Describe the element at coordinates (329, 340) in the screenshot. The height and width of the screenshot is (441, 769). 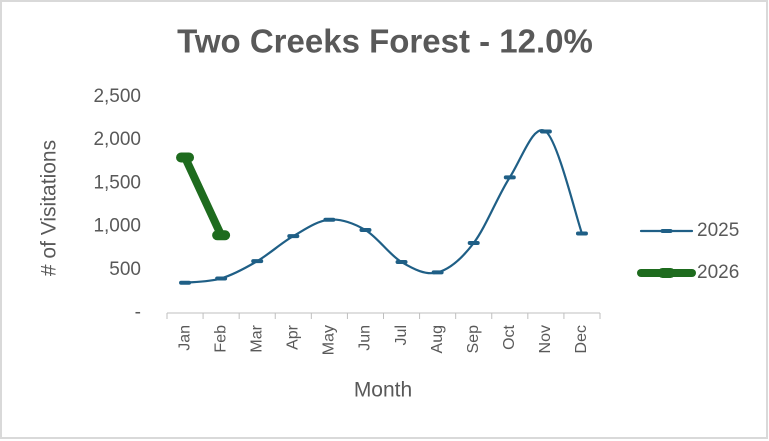
I see `x-tick-label: May` at that location.